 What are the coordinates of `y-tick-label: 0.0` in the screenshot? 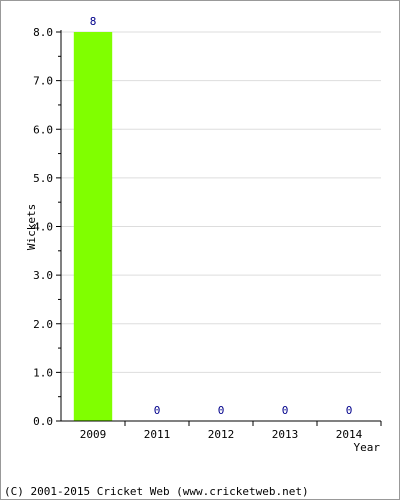 It's located at (43, 421).